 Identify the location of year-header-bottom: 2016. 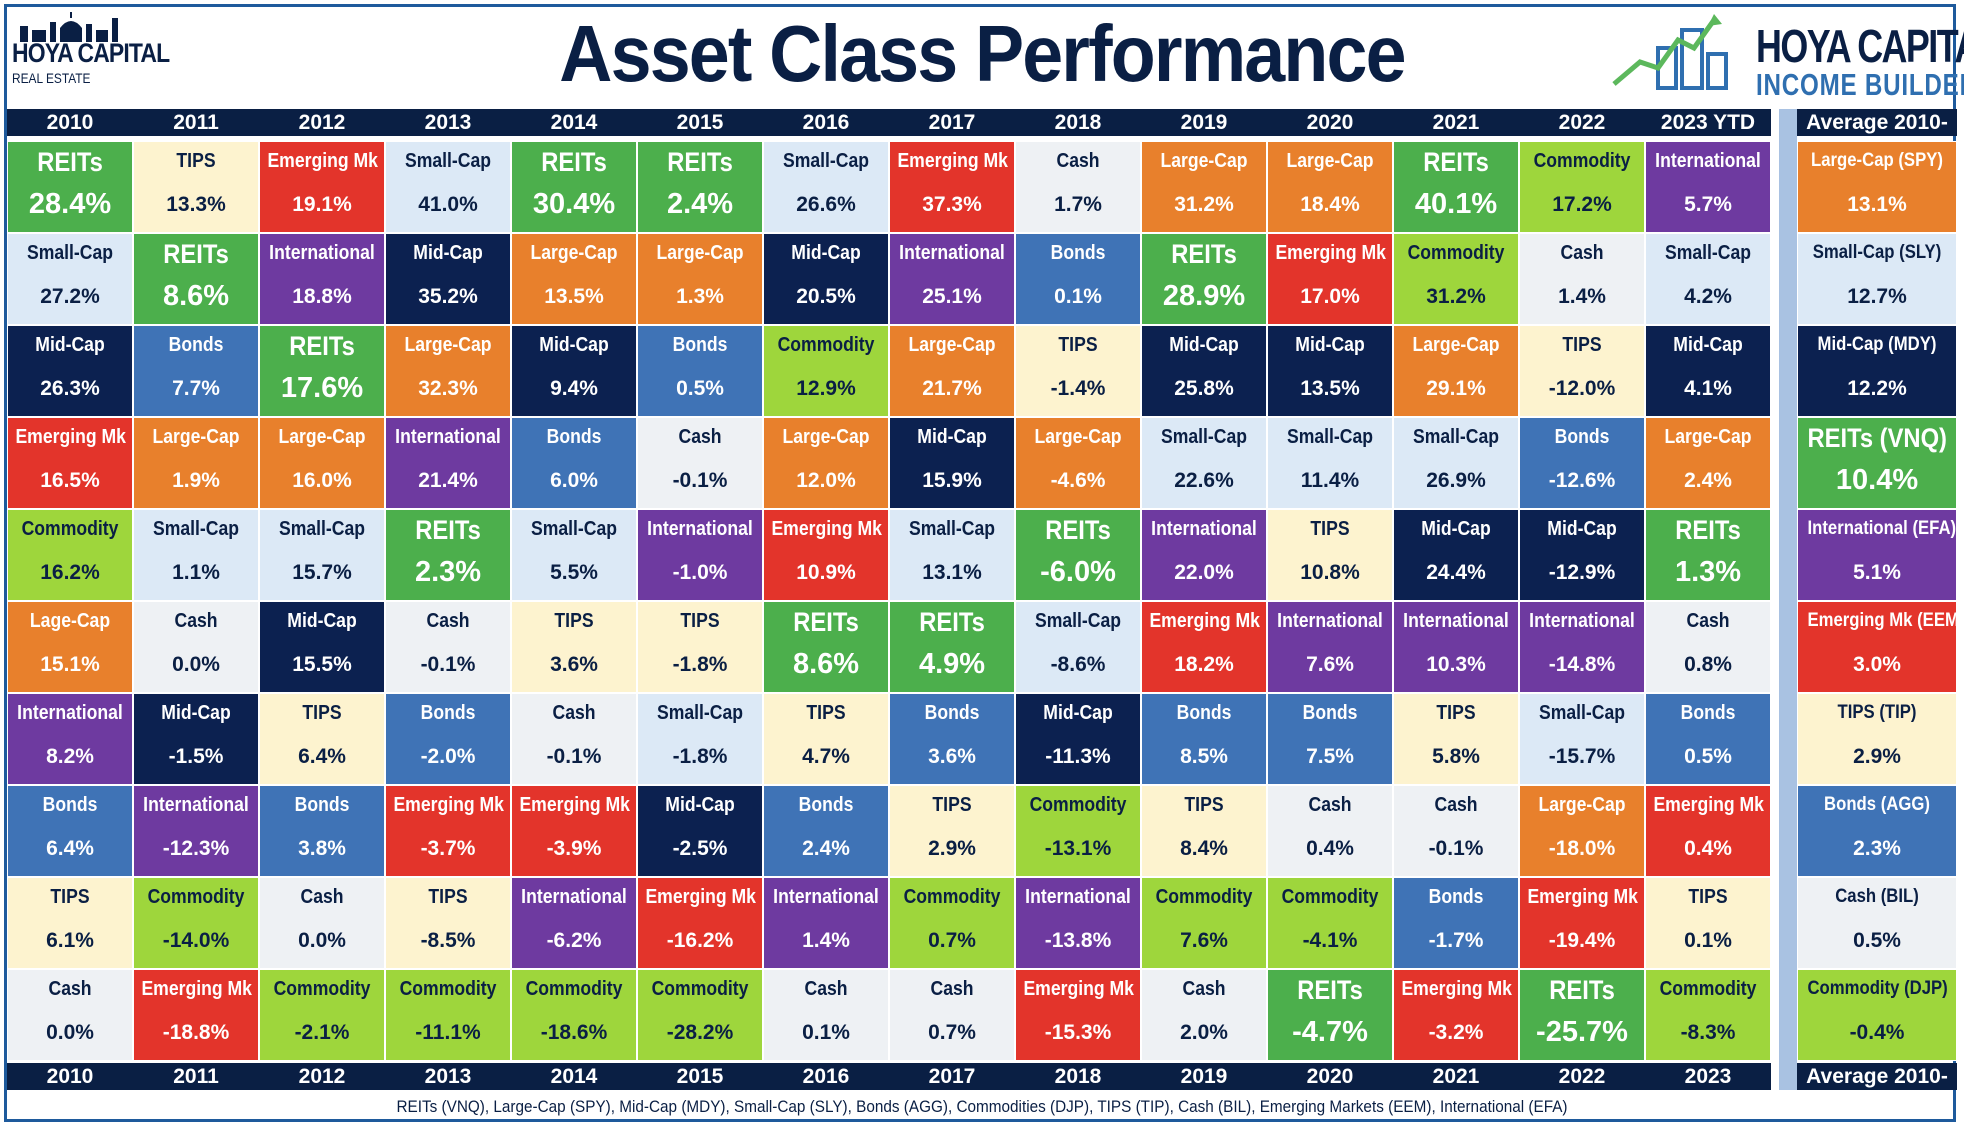
(826, 1076).